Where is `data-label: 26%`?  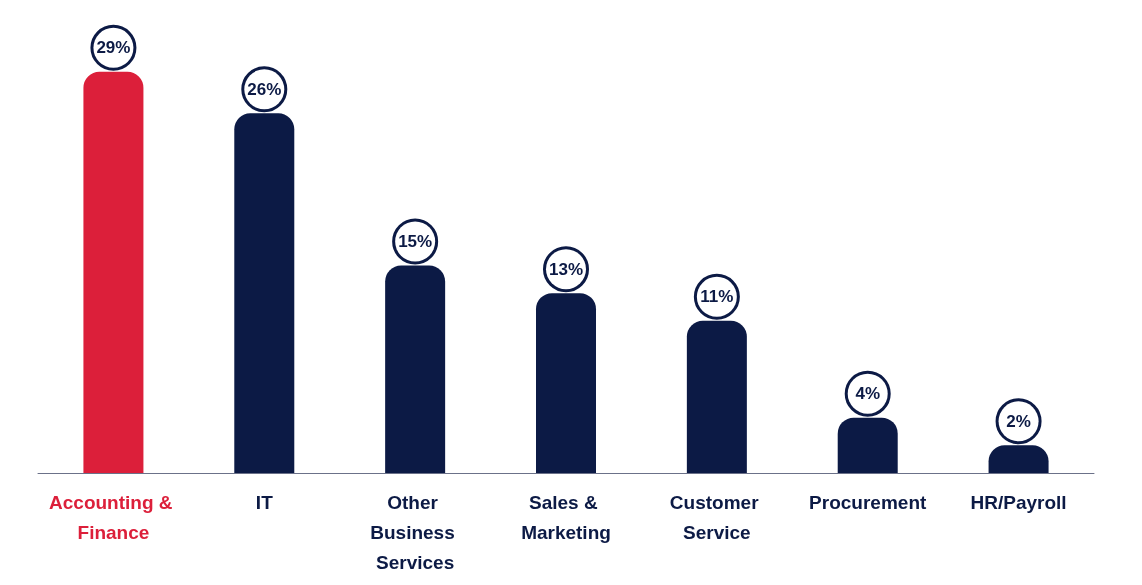
data-label: 26% is located at coordinates (264, 89).